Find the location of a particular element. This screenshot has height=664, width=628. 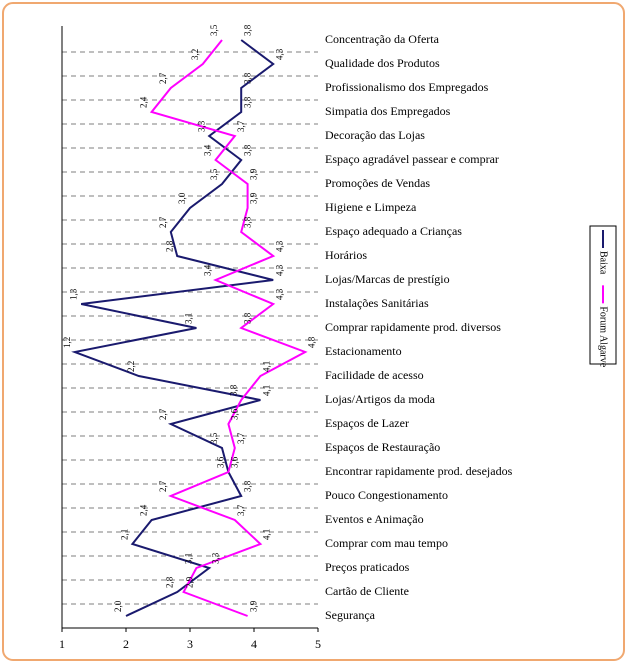

legend: Baixa Forum Algarve is located at coordinates (603, 299).